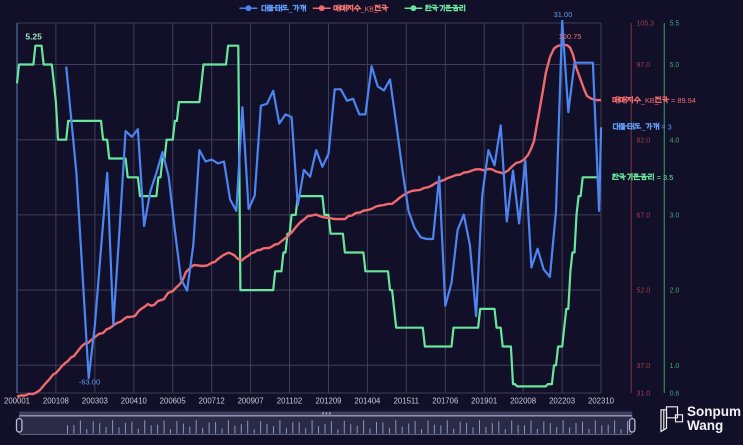 The height and width of the screenshot is (445, 743). I want to click on svg-text: 200108, so click(56, 400).